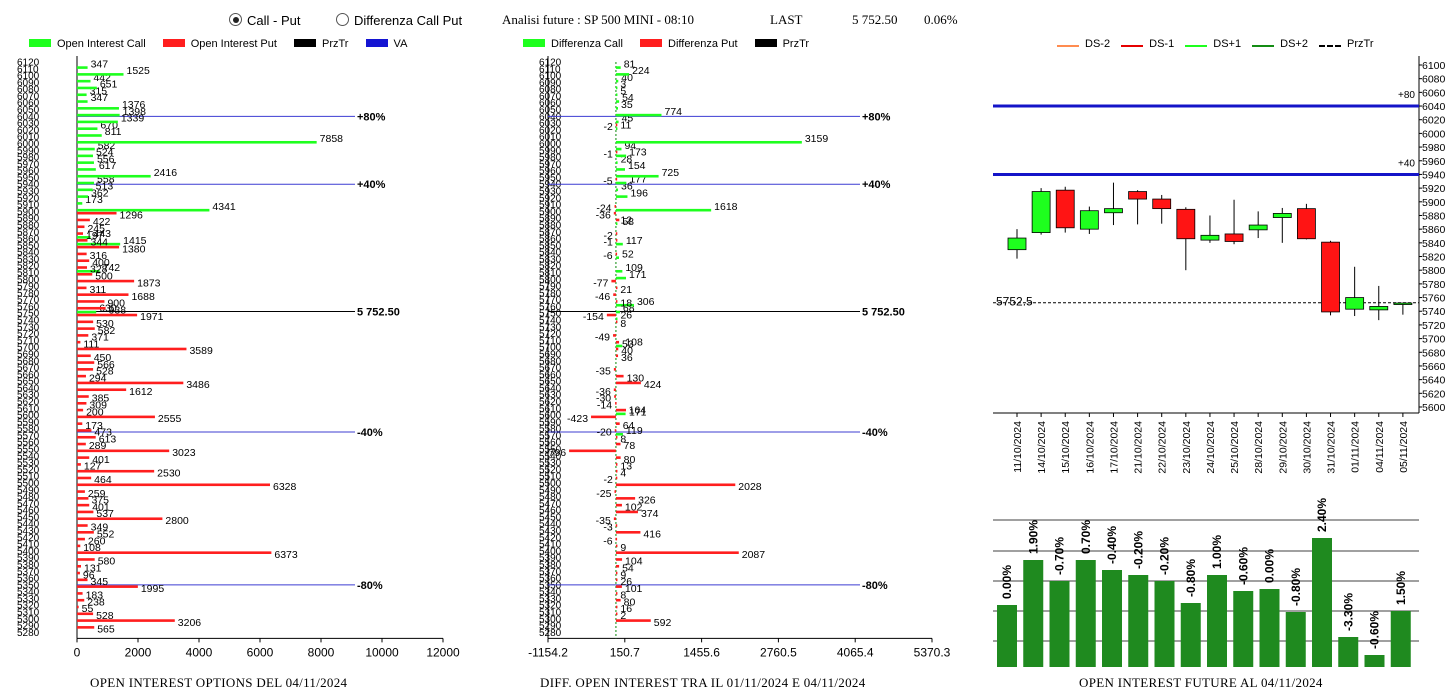 The height and width of the screenshot is (693, 1453). Describe the element at coordinates (98, 406) in the screenshot. I see `bar-value-label: 309` at that location.